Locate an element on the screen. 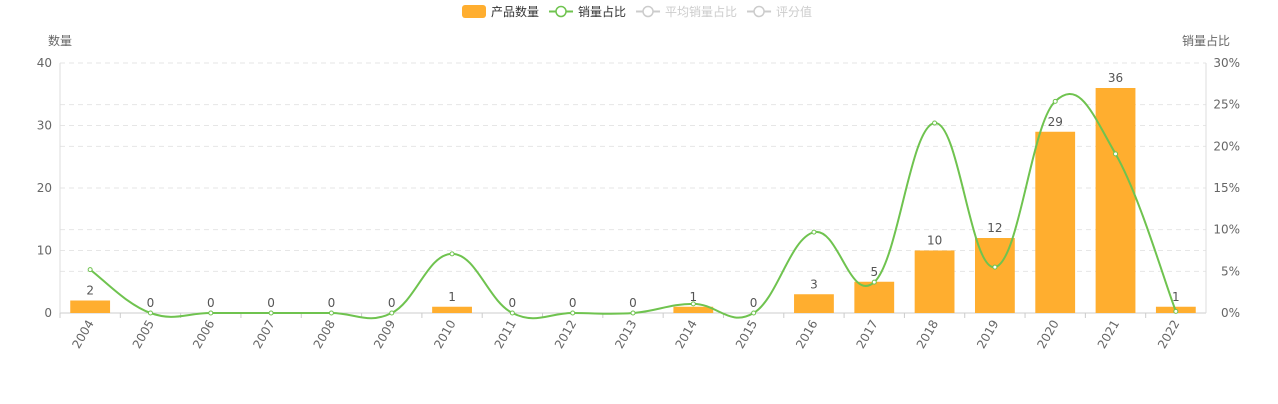 The height and width of the screenshot is (404, 1278). legend-item: 产品数量 is located at coordinates (500, 11).